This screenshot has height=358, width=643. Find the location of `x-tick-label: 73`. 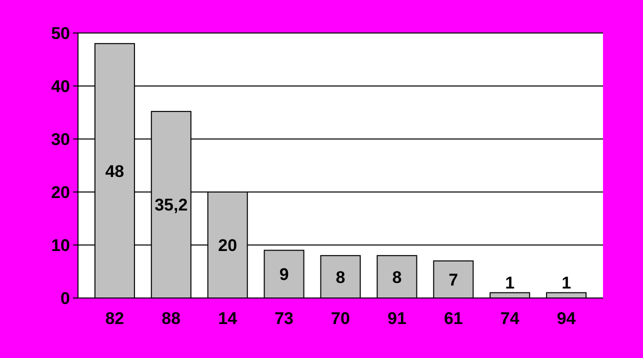

x-tick-label: 73 is located at coordinates (284, 318).